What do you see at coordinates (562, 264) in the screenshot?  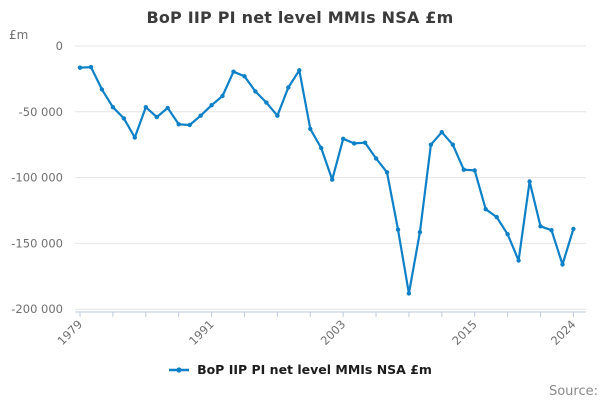 I see `data-point-2023` at bounding box center [562, 264].